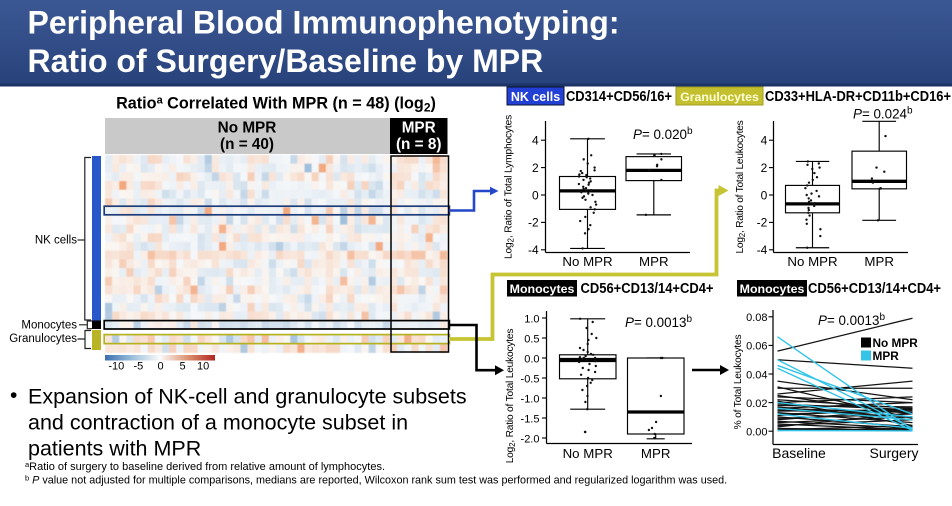 The height and width of the screenshot is (506, 952). I want to click on svg-text:Log2, Ratio of Total Lymphocyt: Log2, Ratio of Total Lymphocytes, so click(510, 187).